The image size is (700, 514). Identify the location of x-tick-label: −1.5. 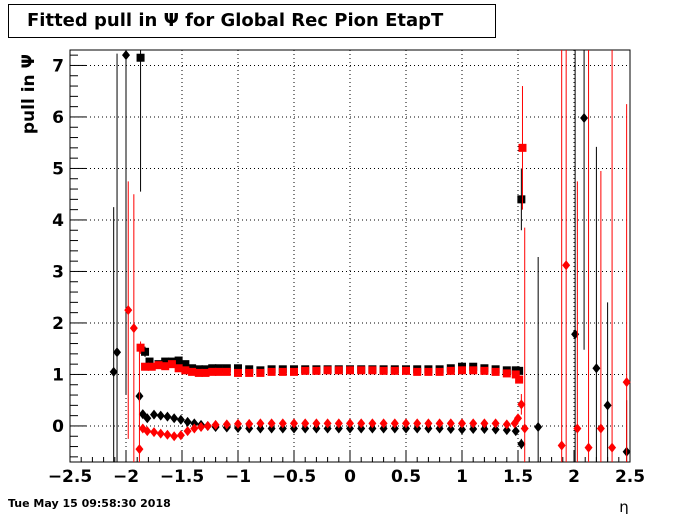
(182, 477).